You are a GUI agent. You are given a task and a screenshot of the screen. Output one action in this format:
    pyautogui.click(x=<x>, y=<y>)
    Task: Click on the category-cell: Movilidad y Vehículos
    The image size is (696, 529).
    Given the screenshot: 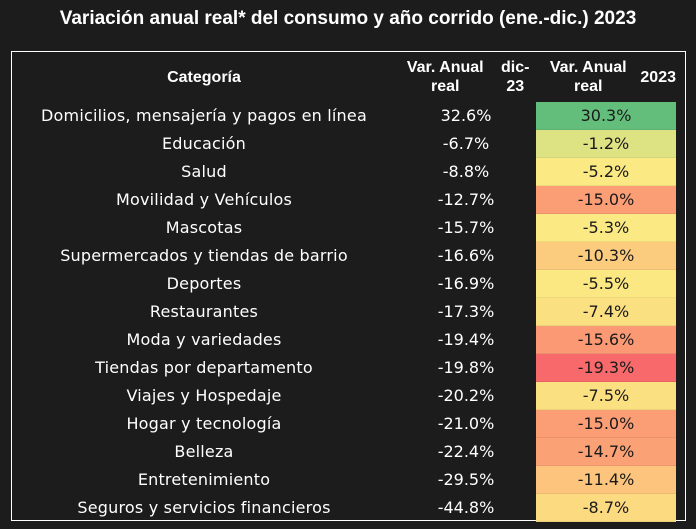 What is the action you would take?
    pyautogui.click(x=204, y=199)
    